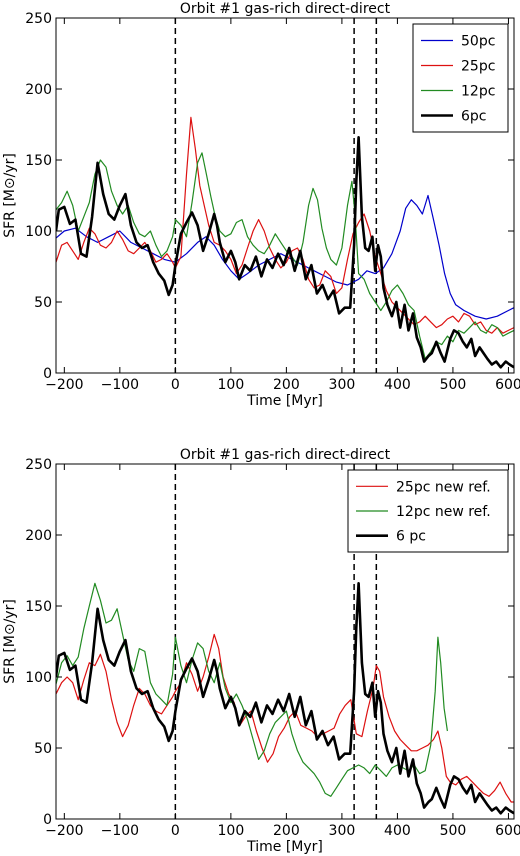 Image resolution: width=520 pixels, height=856 pixels. Describe the element at coordinates (443, 487) in the screenshot. I see `legend-label: 25pc new ref.` at that location.